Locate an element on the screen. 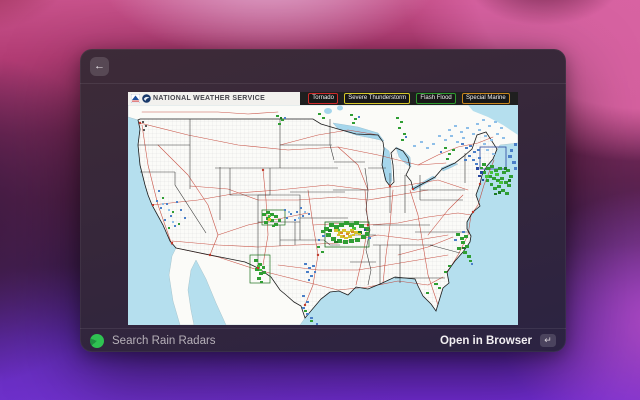  back-arrow-icon: ← is located at coordinates (99, 65).